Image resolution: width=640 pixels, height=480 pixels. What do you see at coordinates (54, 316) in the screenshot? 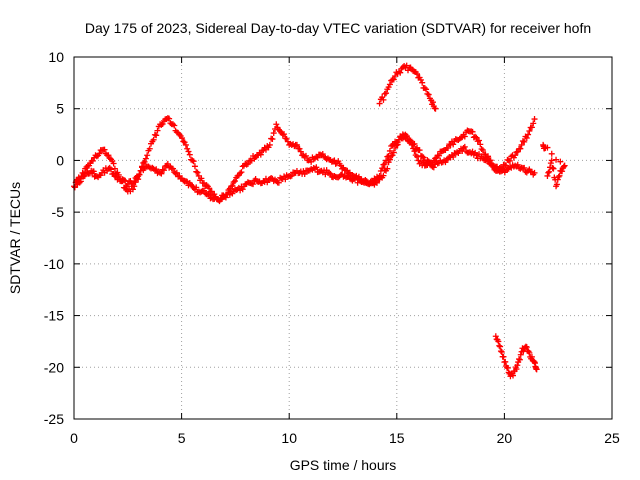
I see `y-tick-label: -15` at bounding box center [54, 316].